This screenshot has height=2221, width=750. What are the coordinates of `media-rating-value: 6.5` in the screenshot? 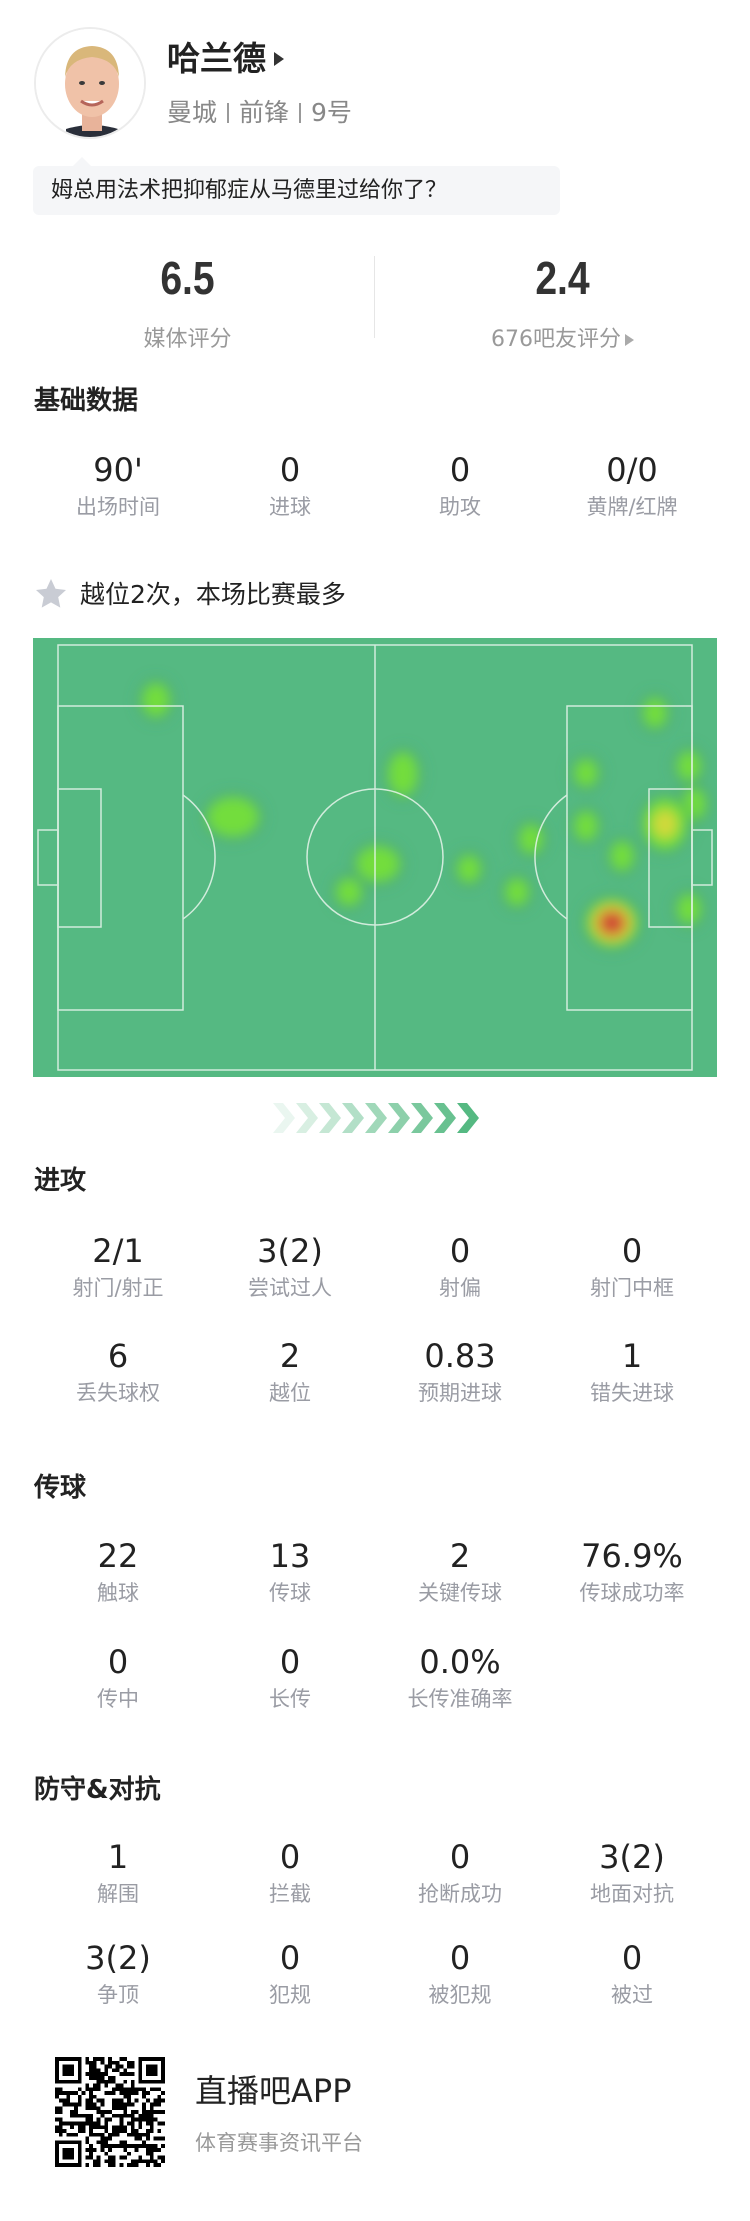 It's located at (187, 278).